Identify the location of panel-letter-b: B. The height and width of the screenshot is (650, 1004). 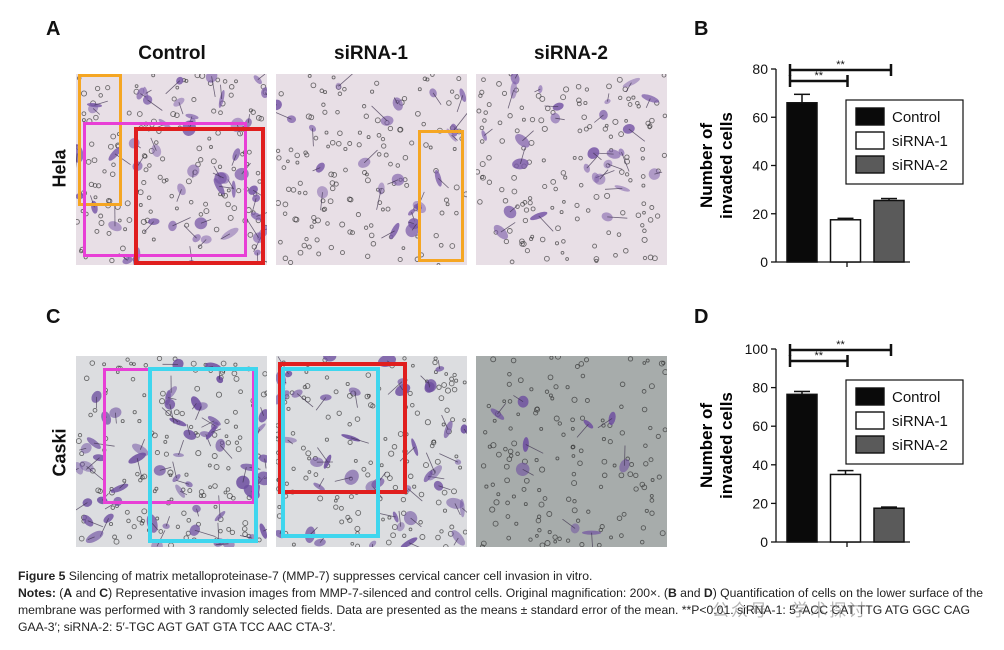
(701, 29).